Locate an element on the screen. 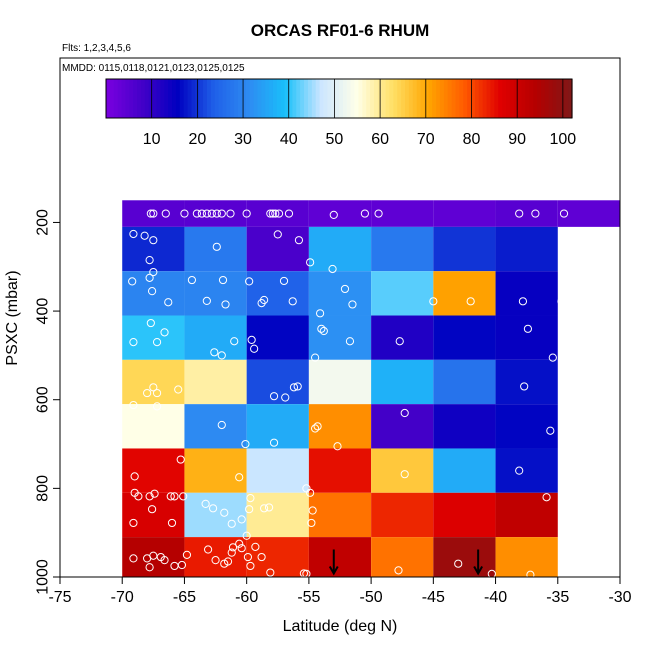  x-tick-label: -45 is located at coordinates (433, 597).